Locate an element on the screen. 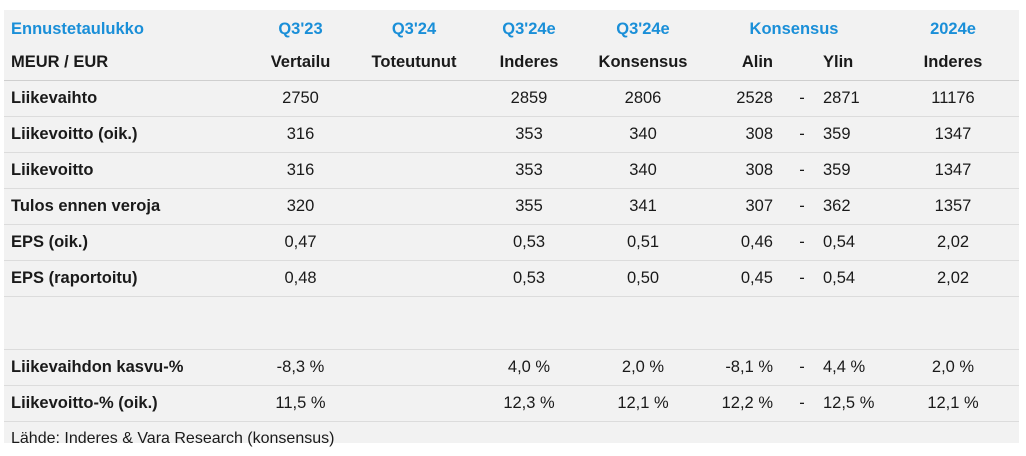 This screenshot has width=1026, height=456. table-title: Ennustetaulukko is located at coordinates (125, 27).